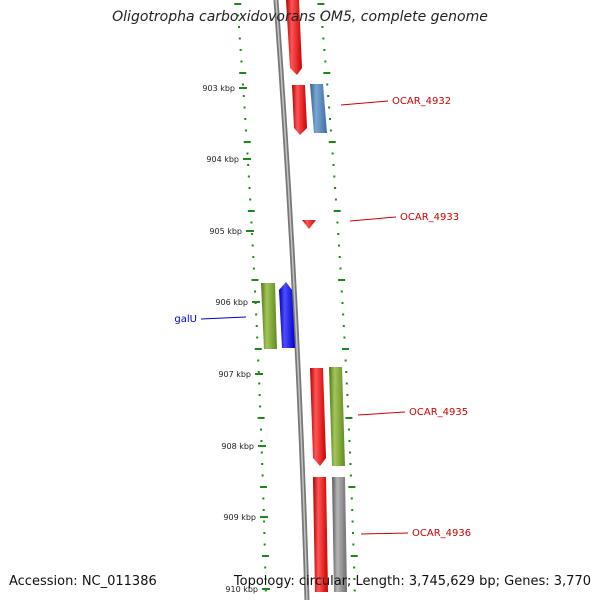 The image size is (600, 600). I want to click on accession-text: Accession: NC_011386, so click(83, 581).